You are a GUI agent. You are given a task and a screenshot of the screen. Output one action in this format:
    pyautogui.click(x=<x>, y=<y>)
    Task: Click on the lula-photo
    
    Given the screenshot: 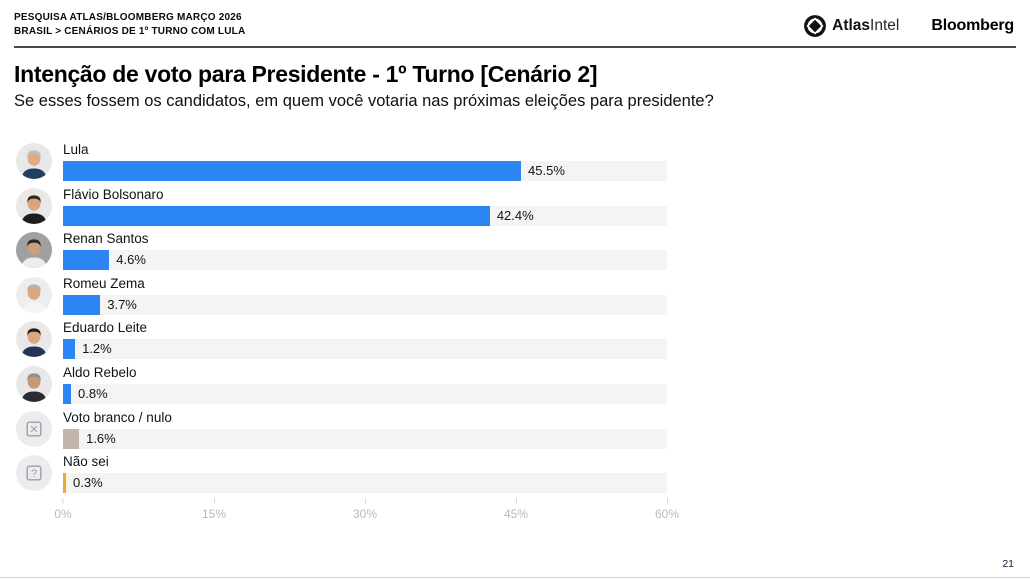 What is the action you would take?
    pyautogui.click(x=34, y=161)
    